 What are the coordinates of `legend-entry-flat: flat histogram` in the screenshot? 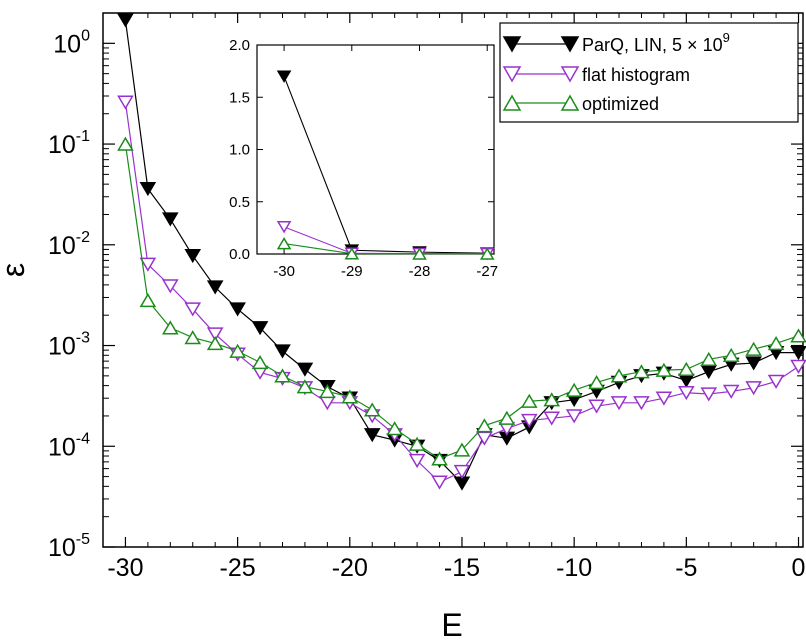 It's located at (596, 75).